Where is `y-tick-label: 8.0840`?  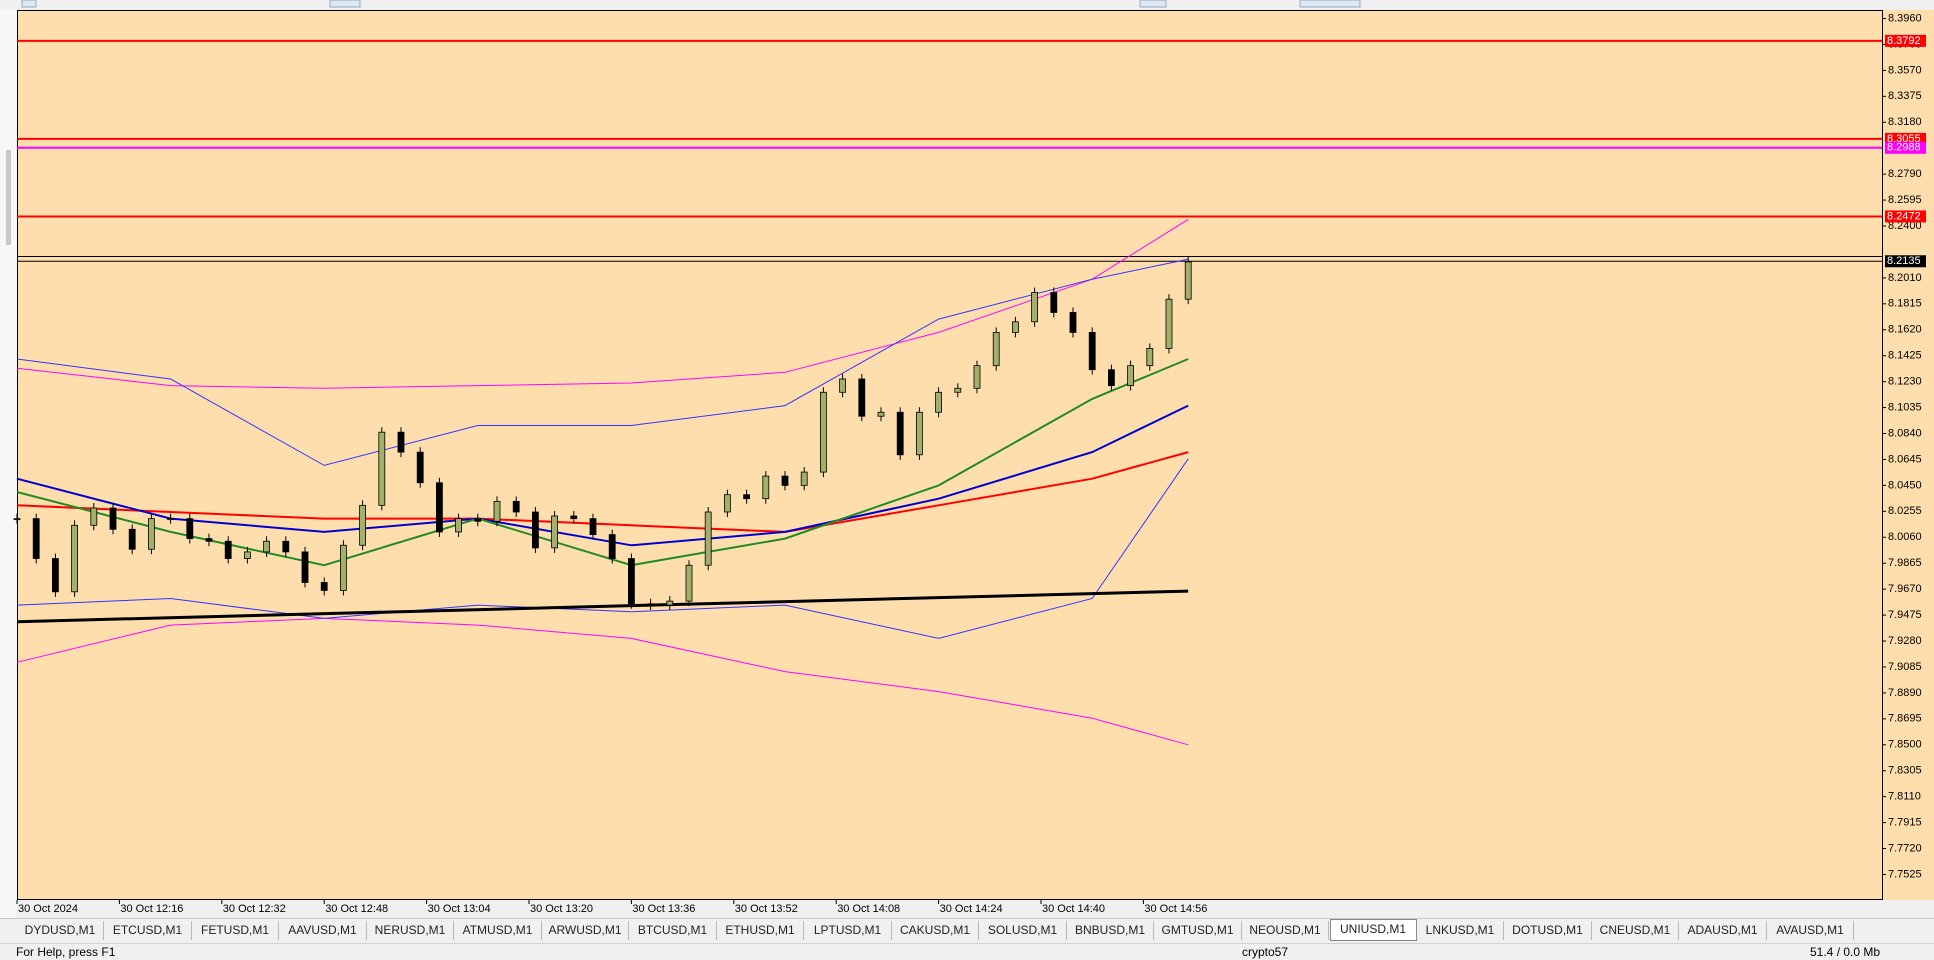 y-tick-label: 8.0840 is located at coordinates (1905, 433).